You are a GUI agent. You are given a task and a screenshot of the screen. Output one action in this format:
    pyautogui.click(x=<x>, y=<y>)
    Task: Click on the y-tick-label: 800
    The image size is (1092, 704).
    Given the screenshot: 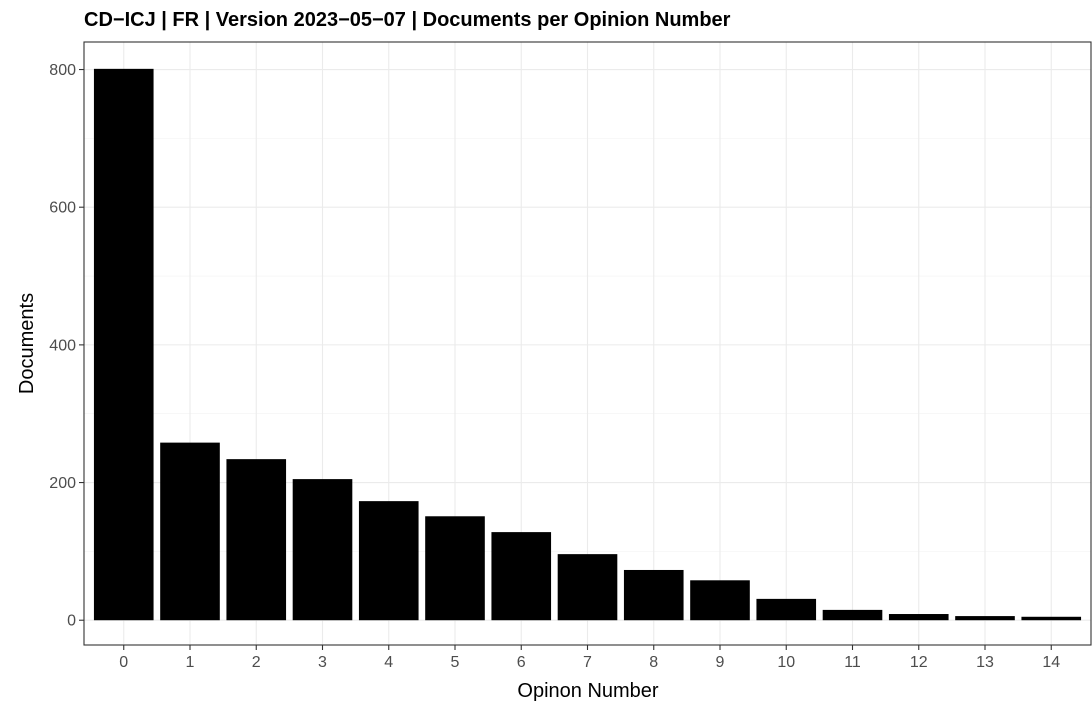 What is the action you would take?
    pyautogui.click(x=62, y=70)
    